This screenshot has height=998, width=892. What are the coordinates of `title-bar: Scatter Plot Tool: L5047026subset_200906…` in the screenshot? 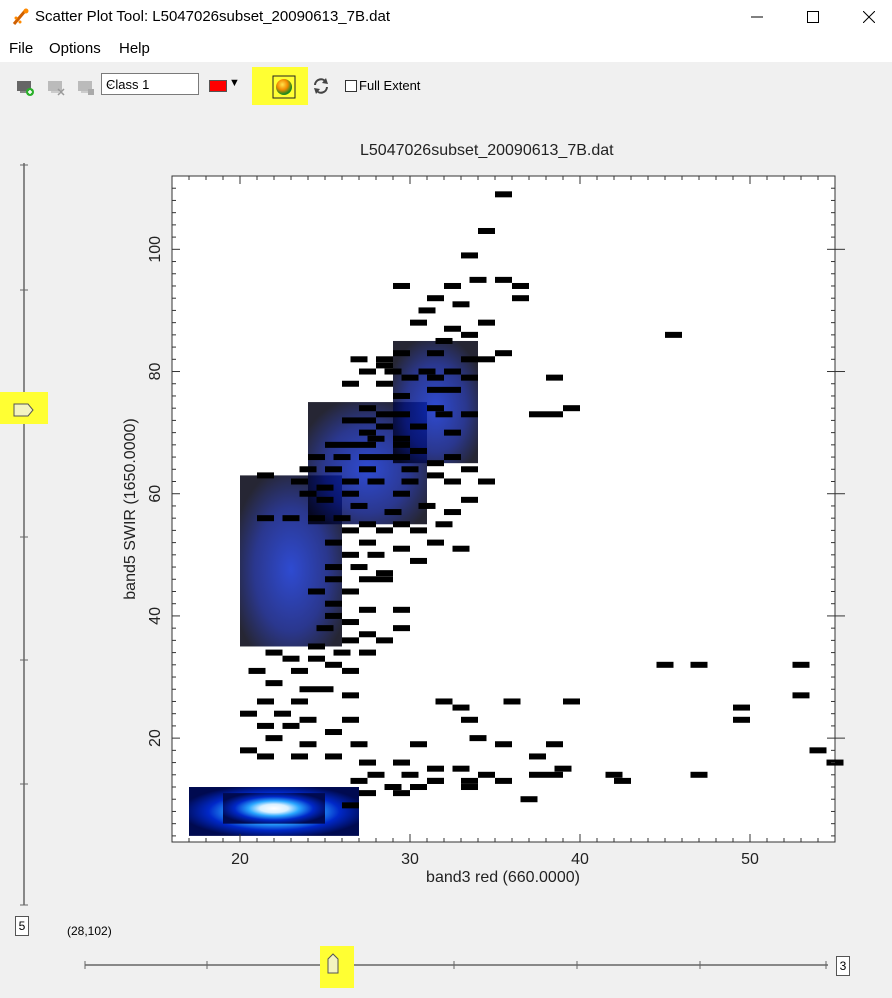 It's located at (446, 17).